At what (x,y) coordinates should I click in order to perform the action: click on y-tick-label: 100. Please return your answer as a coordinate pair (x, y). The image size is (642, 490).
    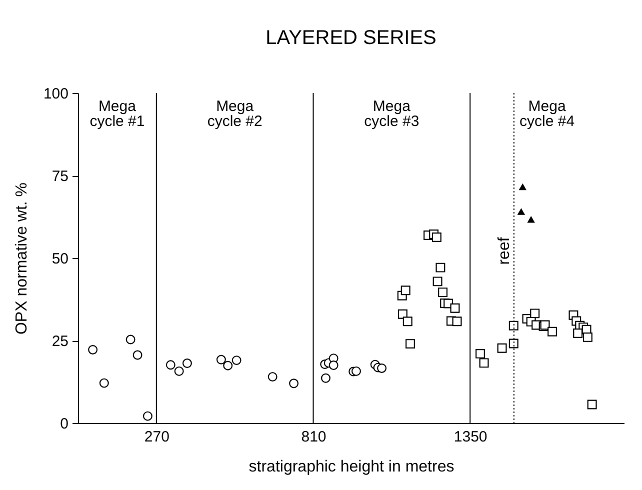
    Looking at the image, I should click on (55, 94).